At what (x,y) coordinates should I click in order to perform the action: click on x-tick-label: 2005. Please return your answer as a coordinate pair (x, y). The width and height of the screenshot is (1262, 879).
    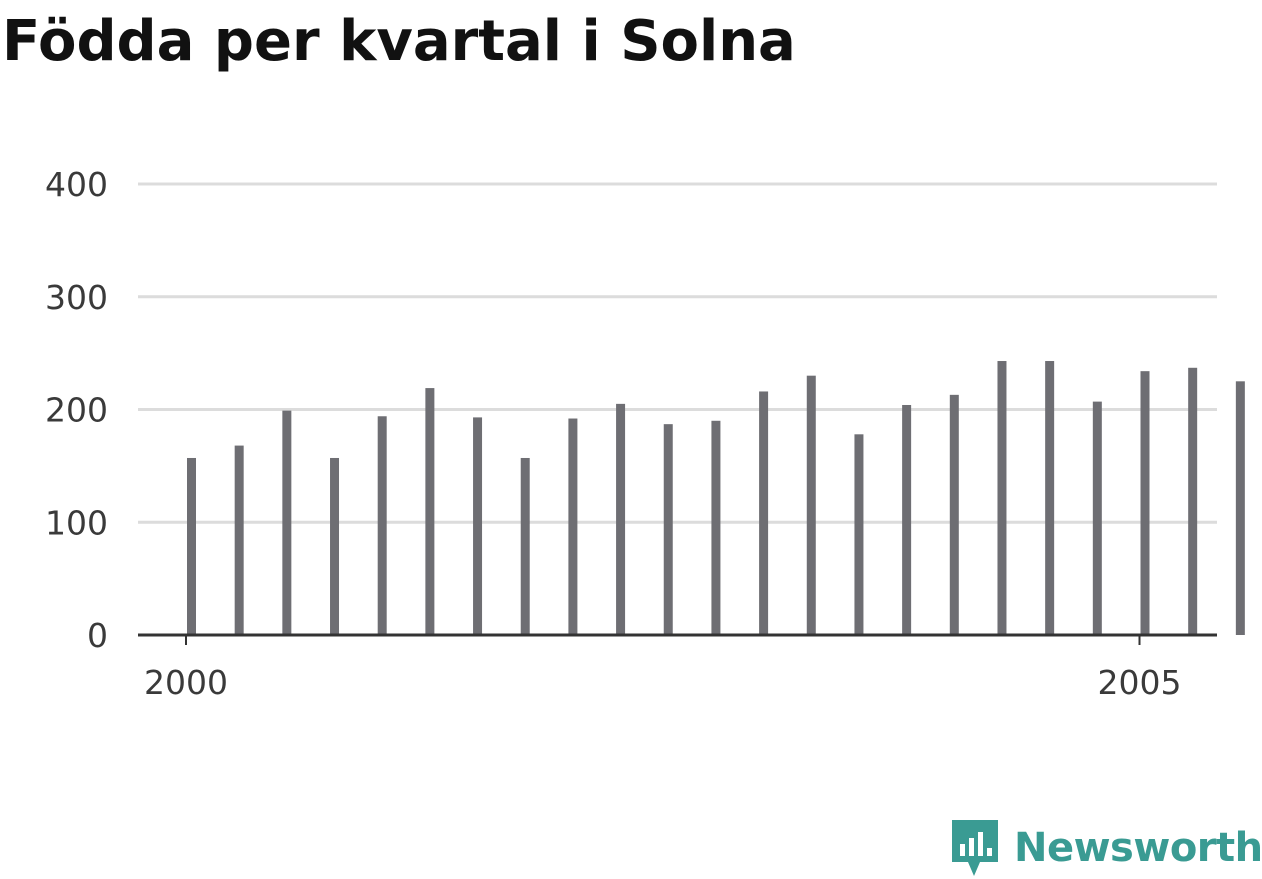
    Looking at the image, I should click on (1140, 682).